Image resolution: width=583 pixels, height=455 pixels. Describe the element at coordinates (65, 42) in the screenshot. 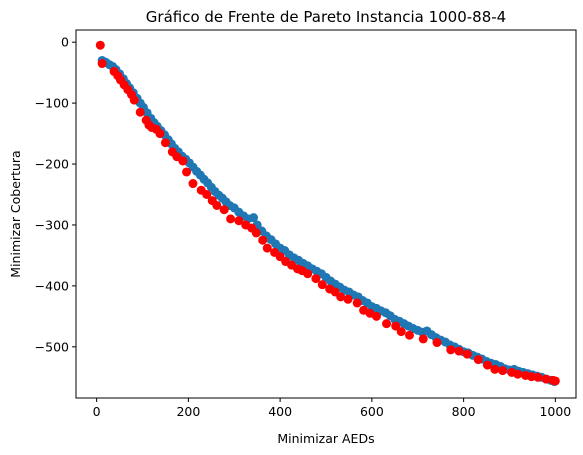

I see `y-tick-label: 0` at that location.